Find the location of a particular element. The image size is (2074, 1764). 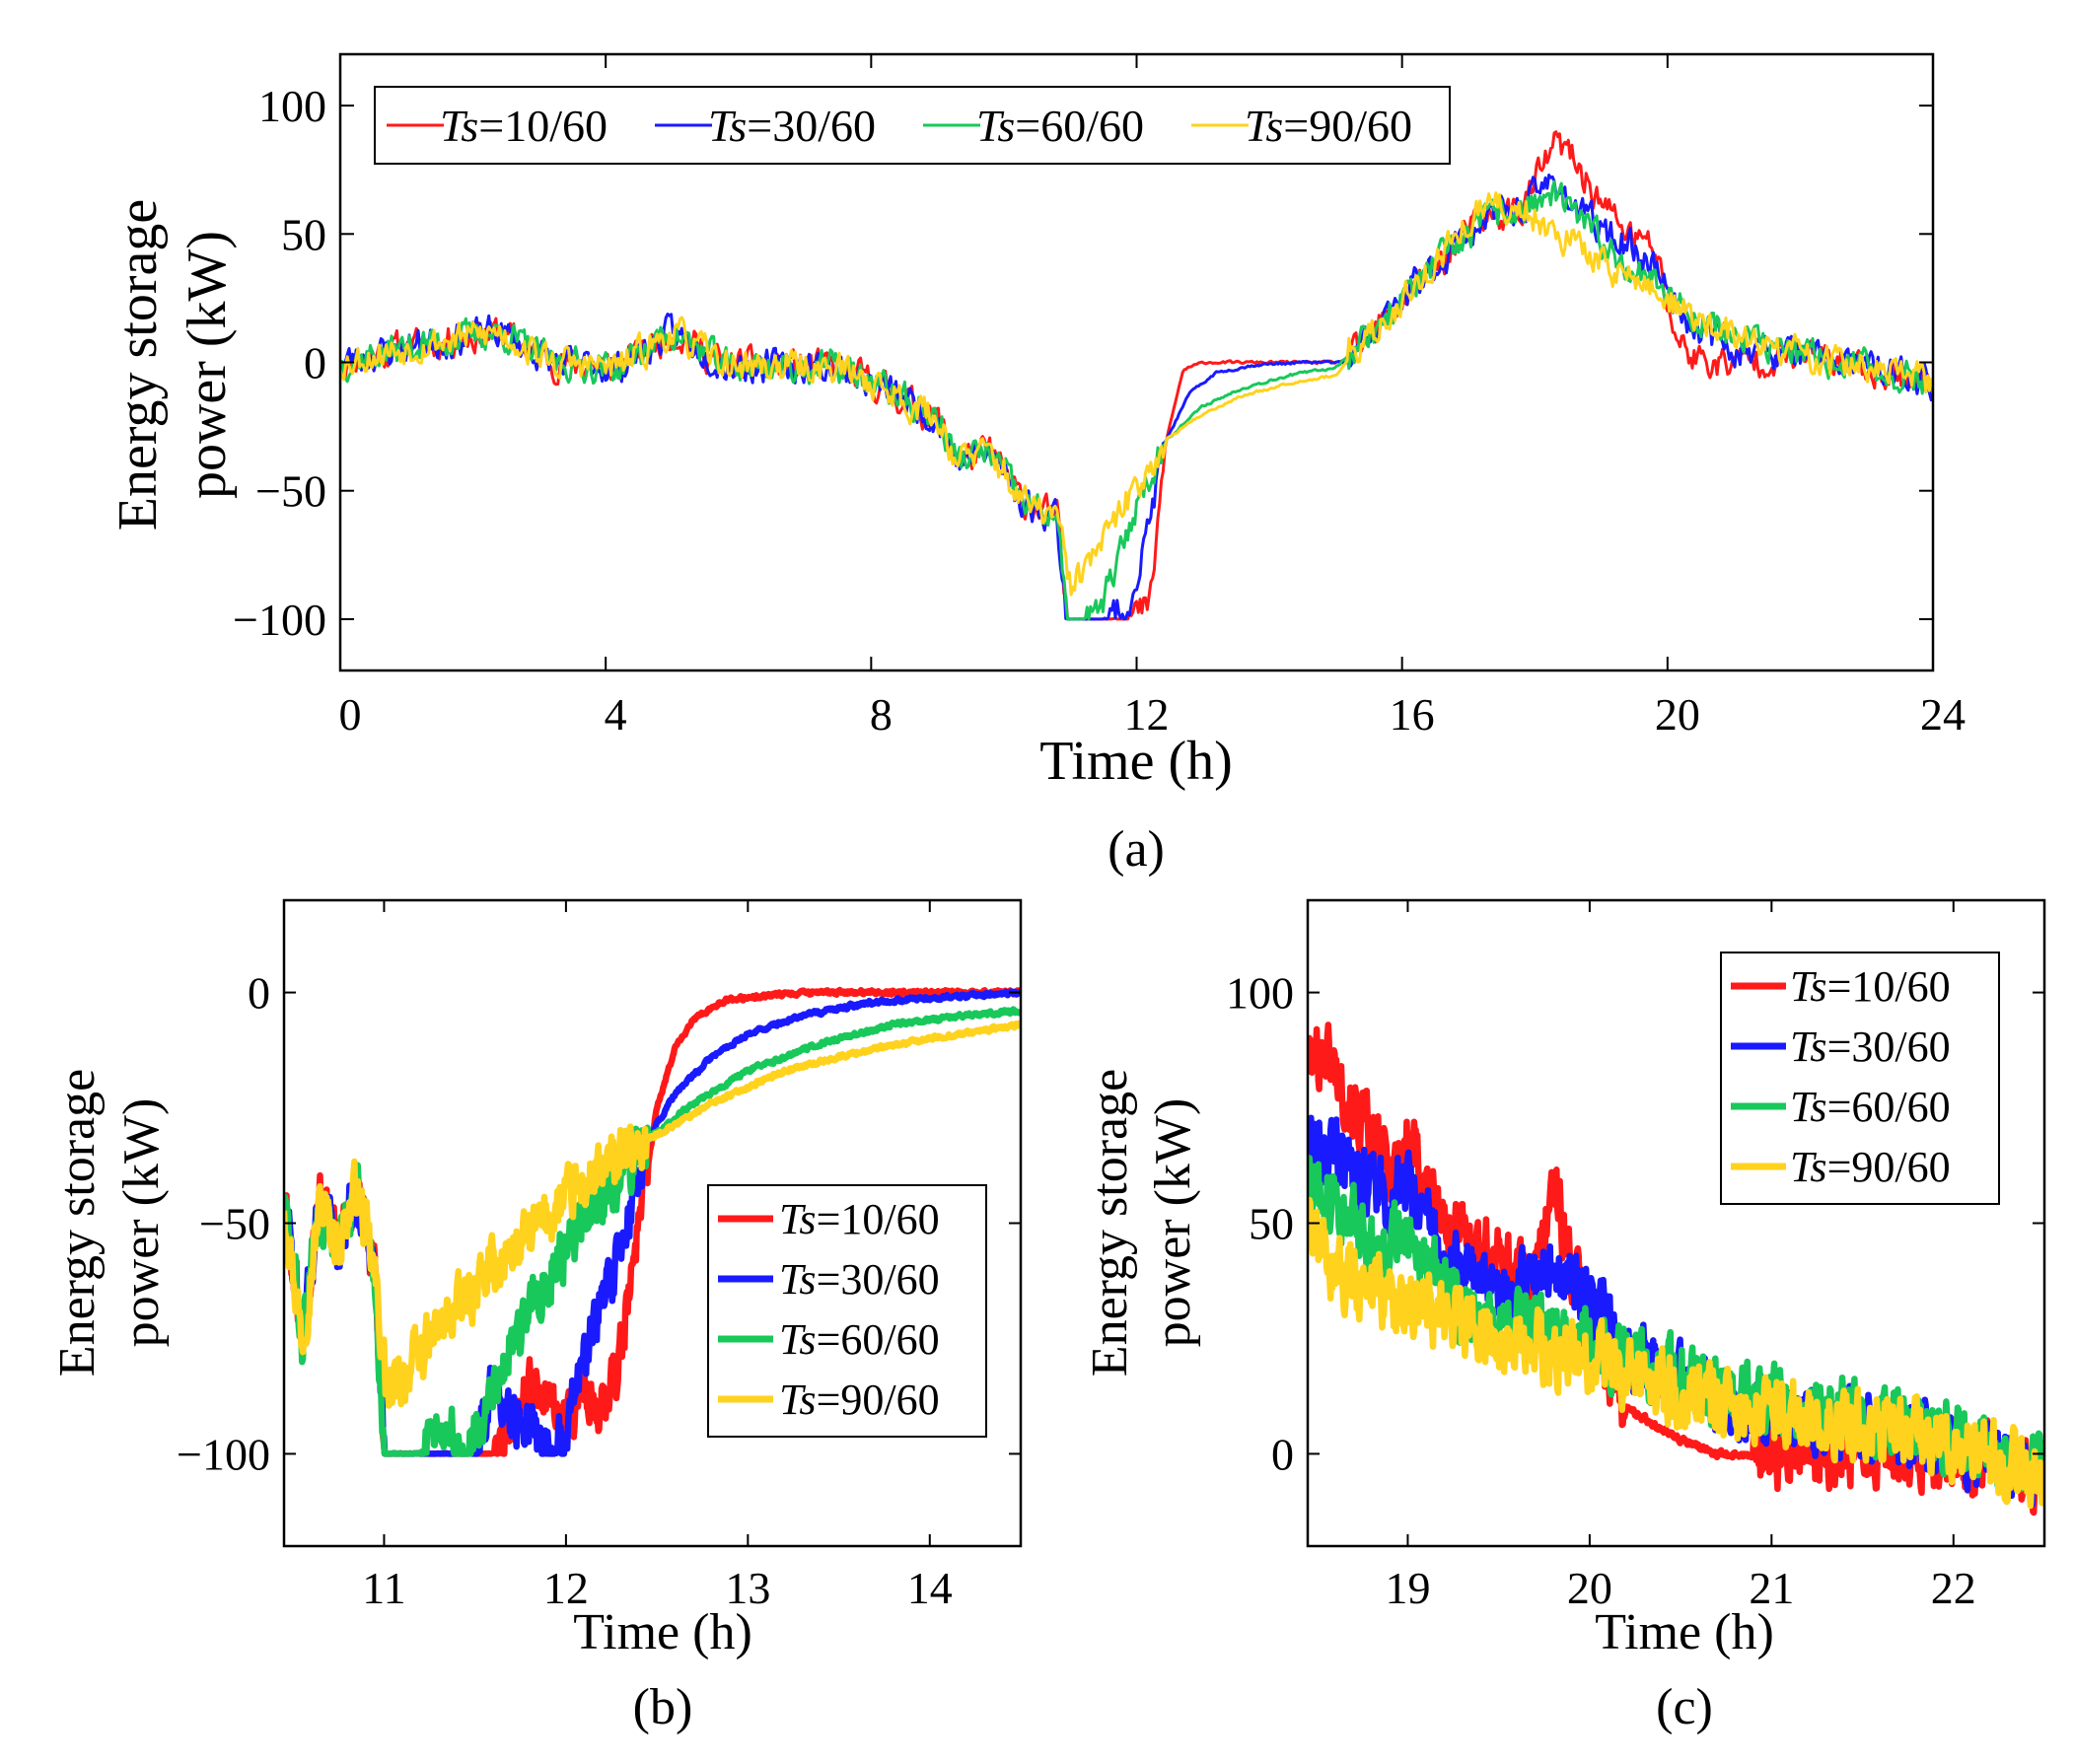

panel-b-ylabel-line2: power (kW) is located at coordinates (141, 1223).